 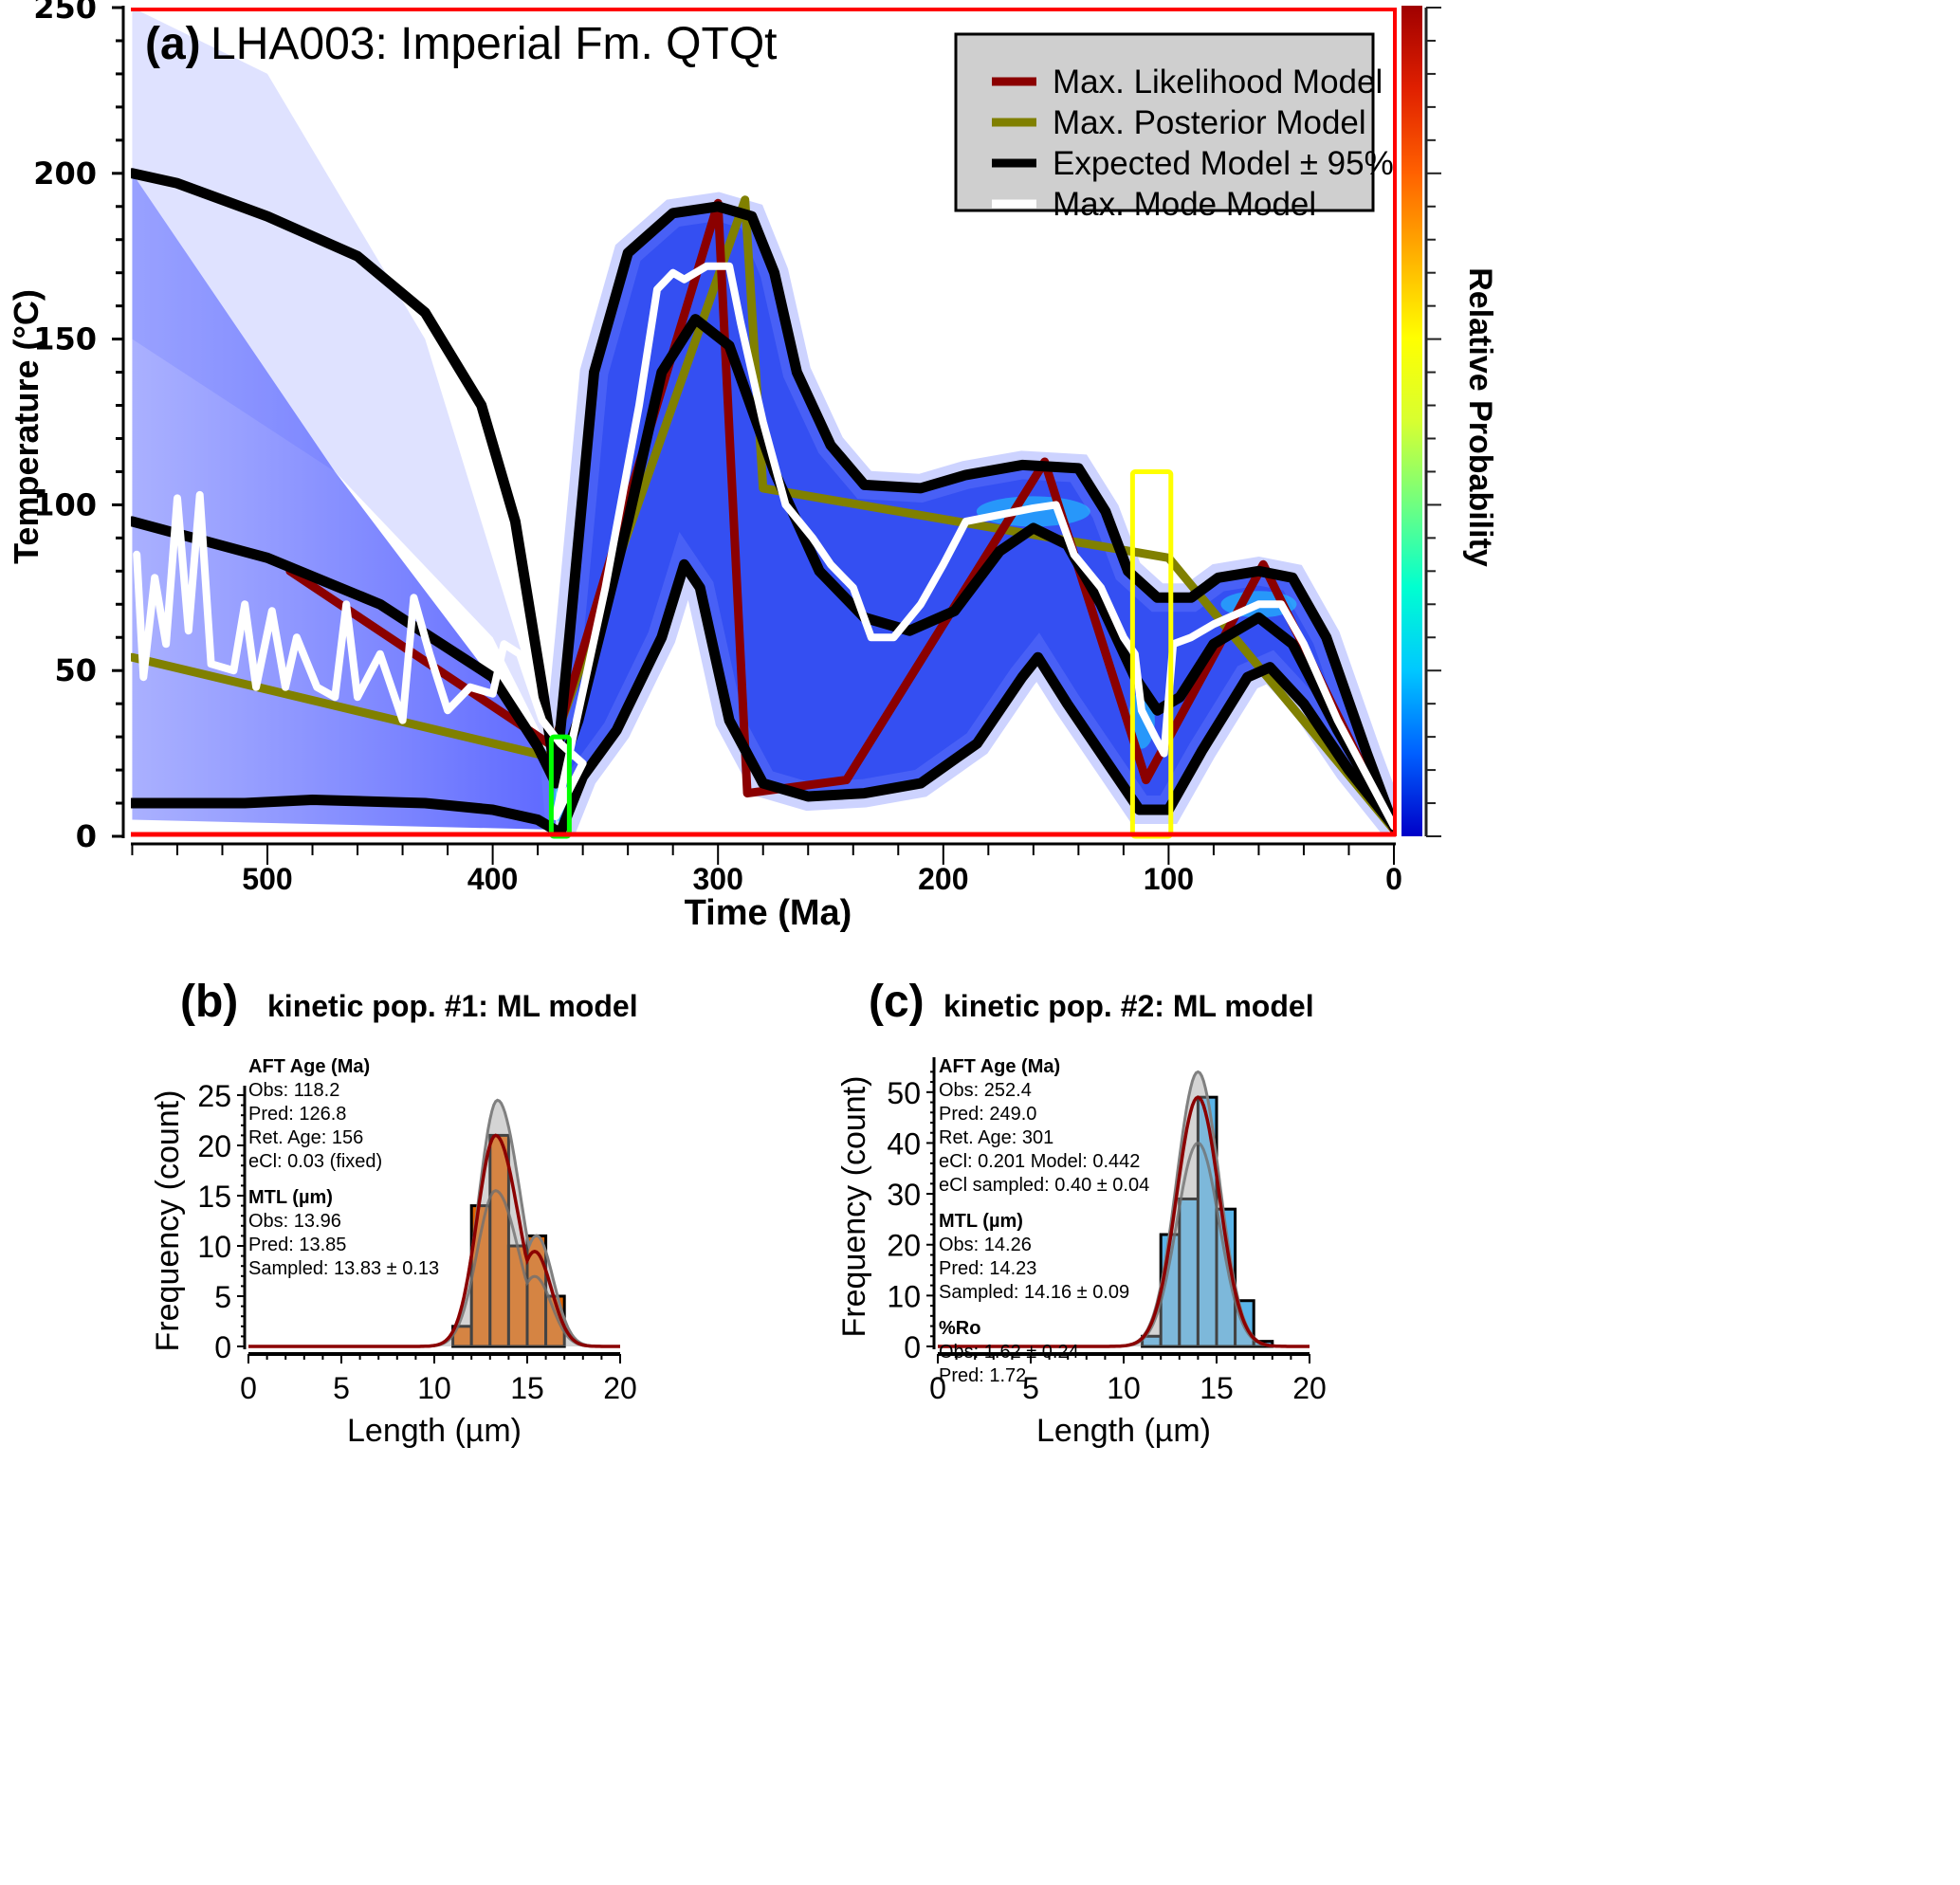 What do you see at coordinates (293, 1090) in the screenshot?
I see `stats-line: Obs: 118.2` at bounding box center [293, 1090].